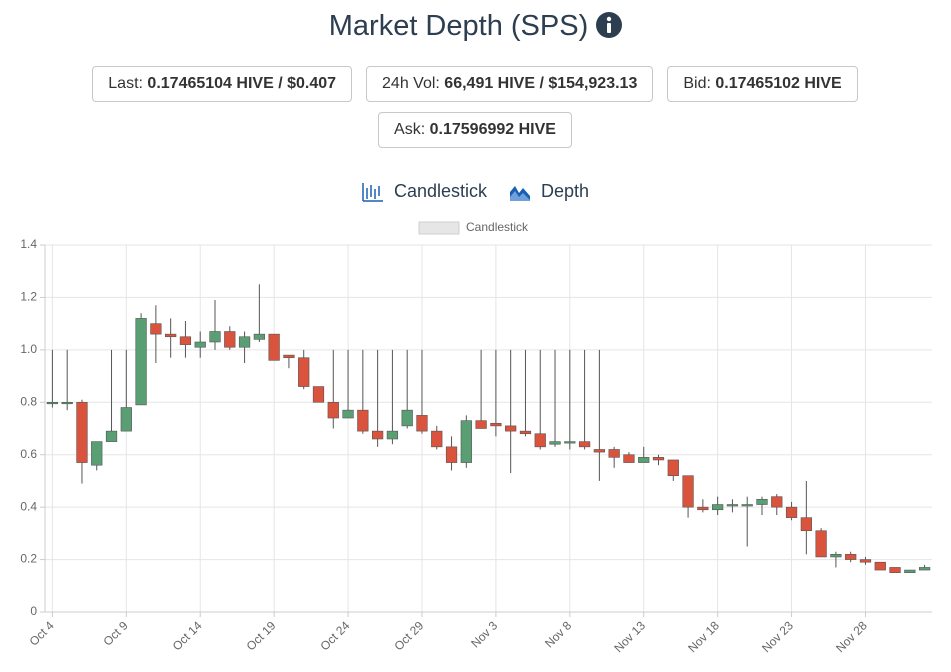 The width and height of the screenshot is (951, 672). What do you see at coordinates (558, 634) in the screenshot?
I see `x-tick-label: Nov 8` at bounding box center [558, 634].